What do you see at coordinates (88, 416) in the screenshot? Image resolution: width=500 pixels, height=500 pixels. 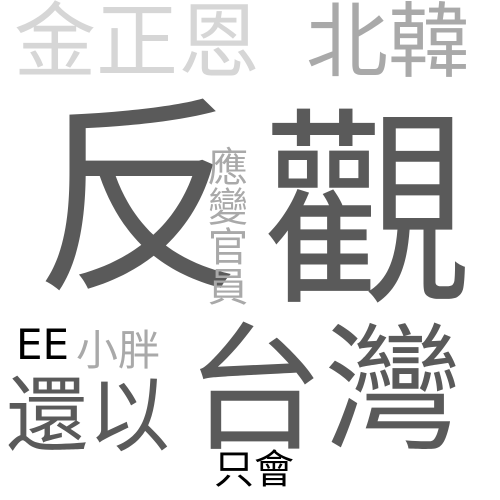 I see `word-huanyi: 還以` at bounding box center [88, 416].